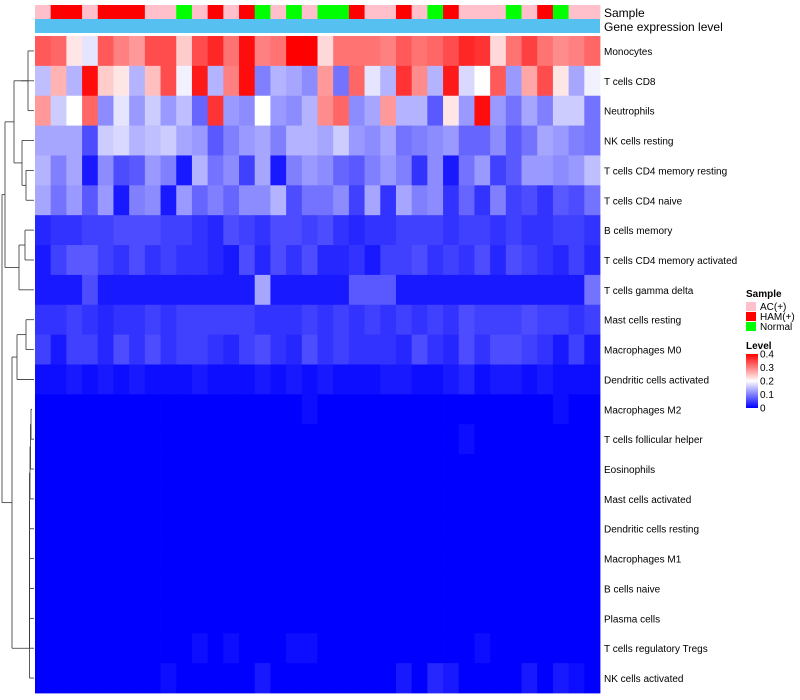  What do you see at coordinates (763, 409) in the screenshot?
I see `level-tick-label: 0` at bounding box center [763, 409].